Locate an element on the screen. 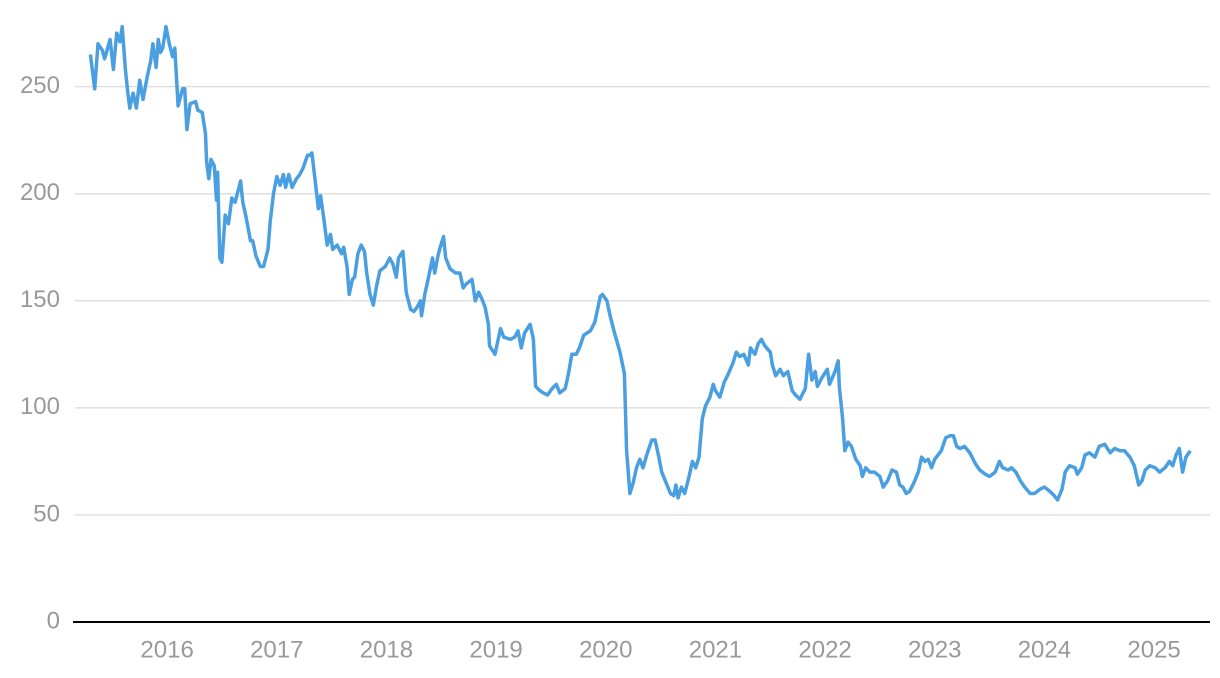 The image size is (1220, 678). y-tick-label: 200 is located at coordinates (40, 192).